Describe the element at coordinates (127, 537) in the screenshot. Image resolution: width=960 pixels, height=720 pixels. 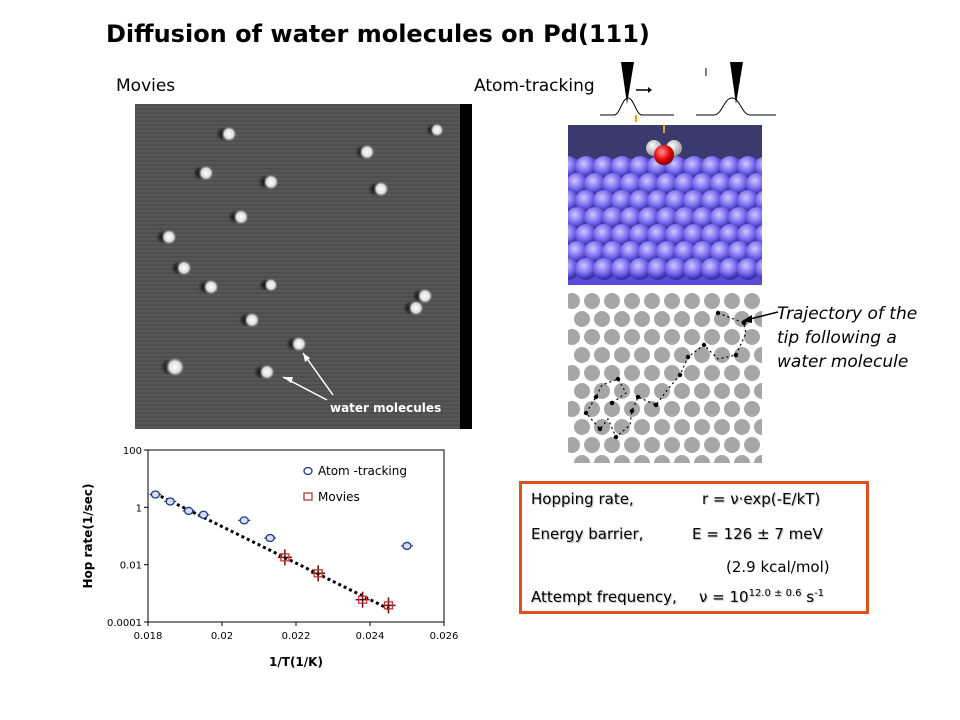
I see `y-axis-ticks: 0.0001 0.01 1 100` at that location.